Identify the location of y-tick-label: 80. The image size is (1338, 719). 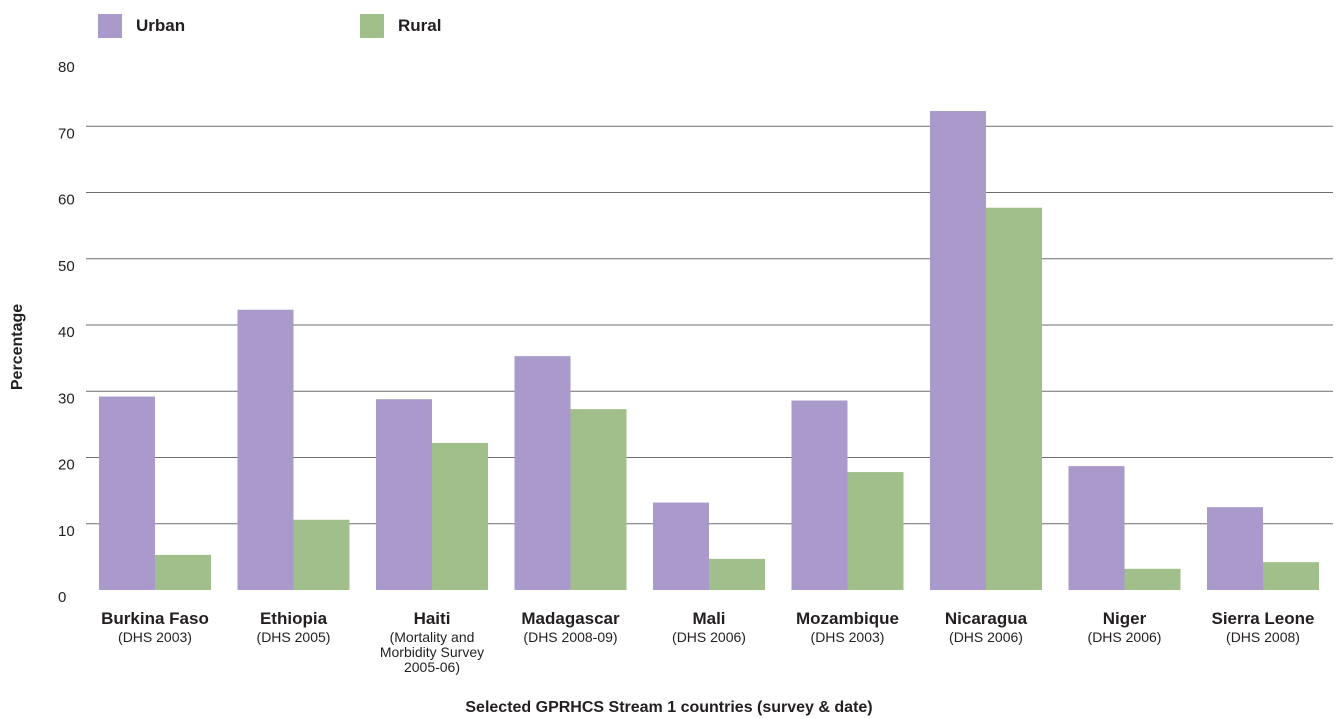
(66, 67).